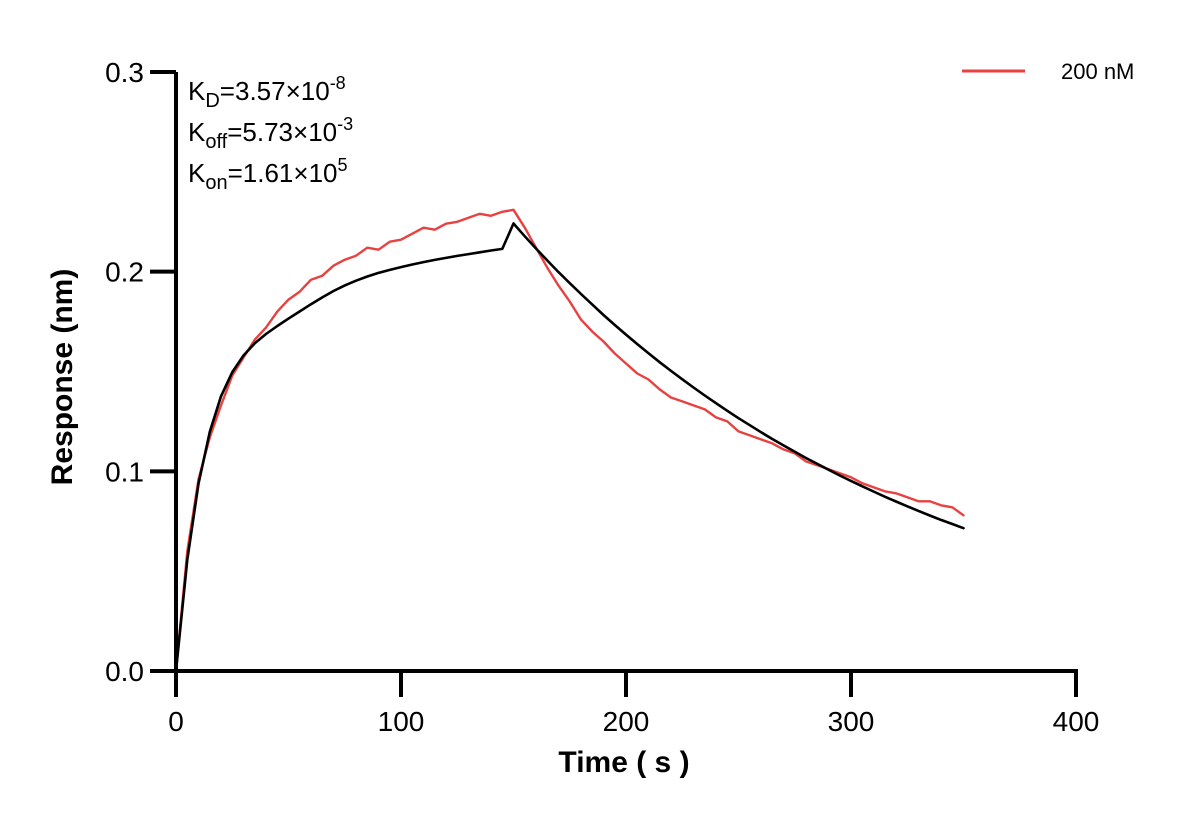  What do you see at coordinates (124, 72) in the screenshot?
I see `y-tick-label: 0.3` at bounding box center [124, 72].